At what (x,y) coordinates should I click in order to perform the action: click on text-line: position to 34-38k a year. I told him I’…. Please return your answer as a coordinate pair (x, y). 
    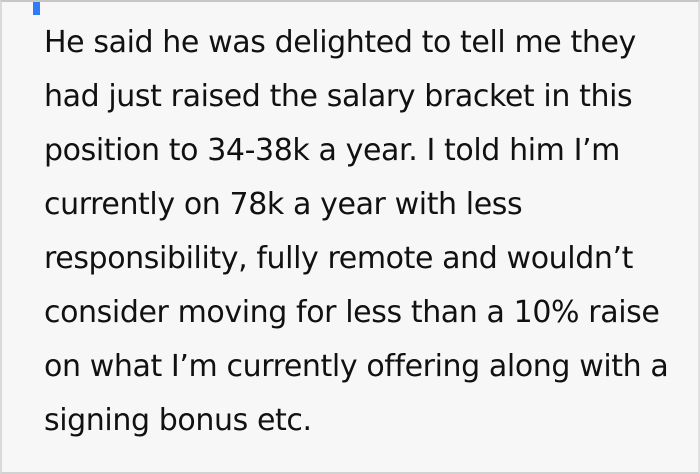
    Looking at the image, I should click on (332, 150).